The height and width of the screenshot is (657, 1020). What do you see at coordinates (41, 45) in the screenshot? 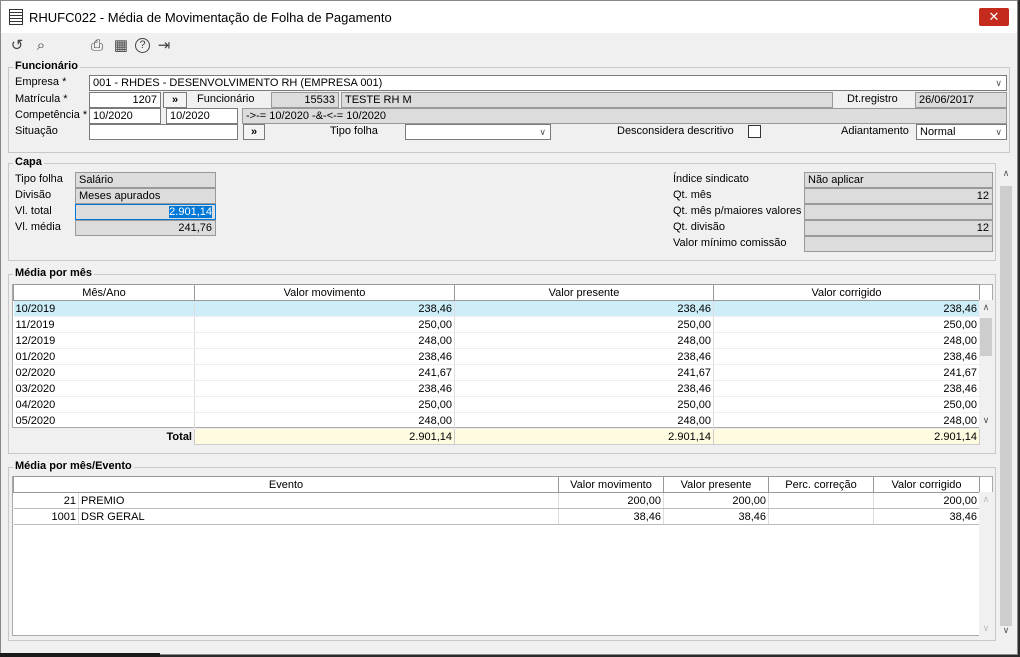
I see `search-icon: ⌕` at bounding box center [41, 45].